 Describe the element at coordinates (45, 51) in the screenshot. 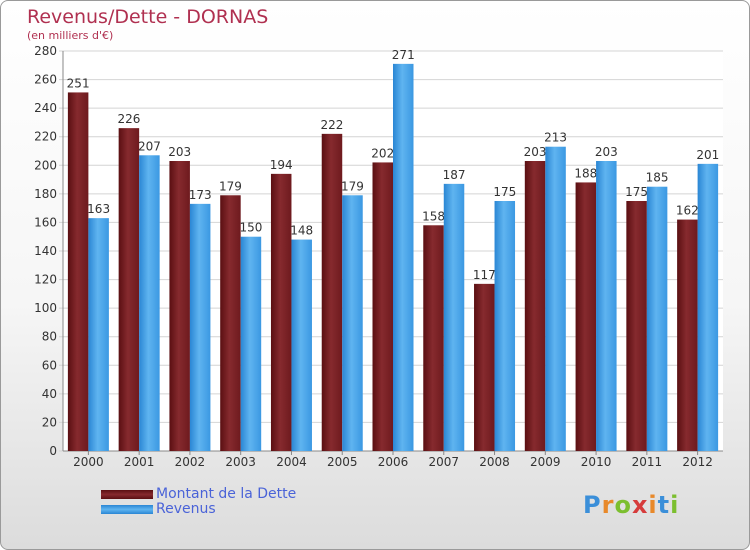

I see `y-tick-label: 280` at that location.